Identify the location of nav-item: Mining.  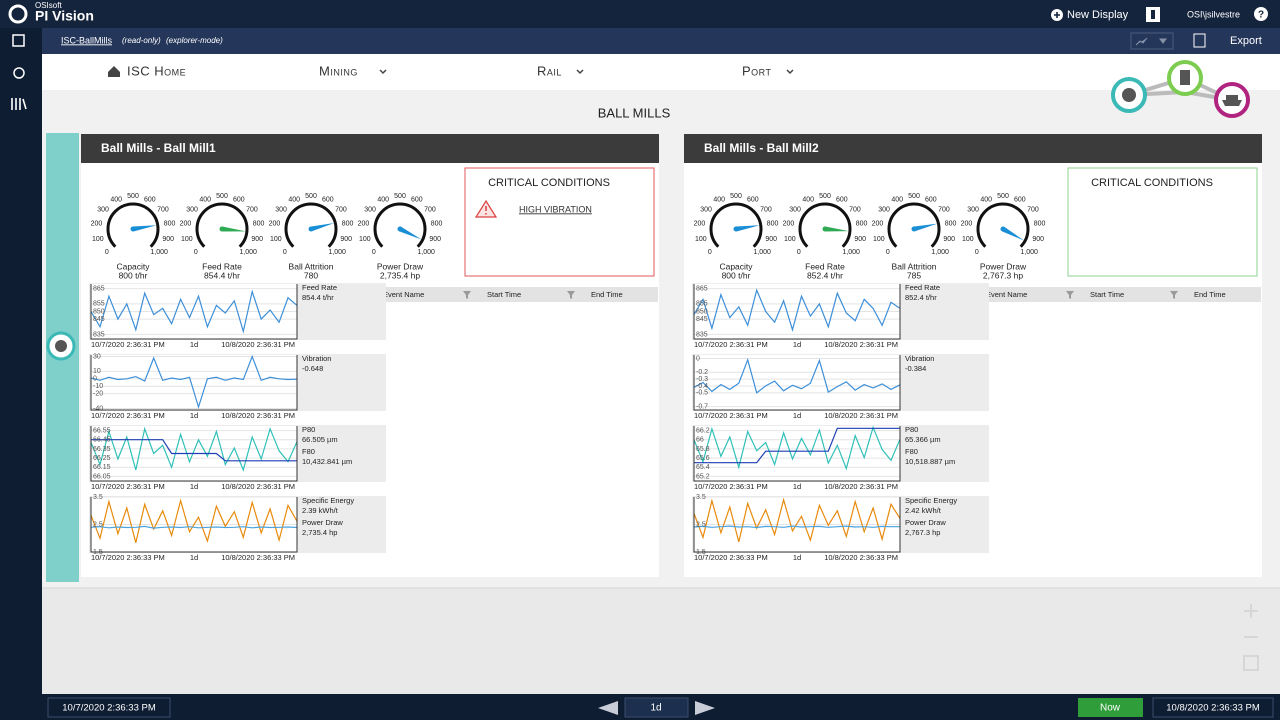
(338, 70).